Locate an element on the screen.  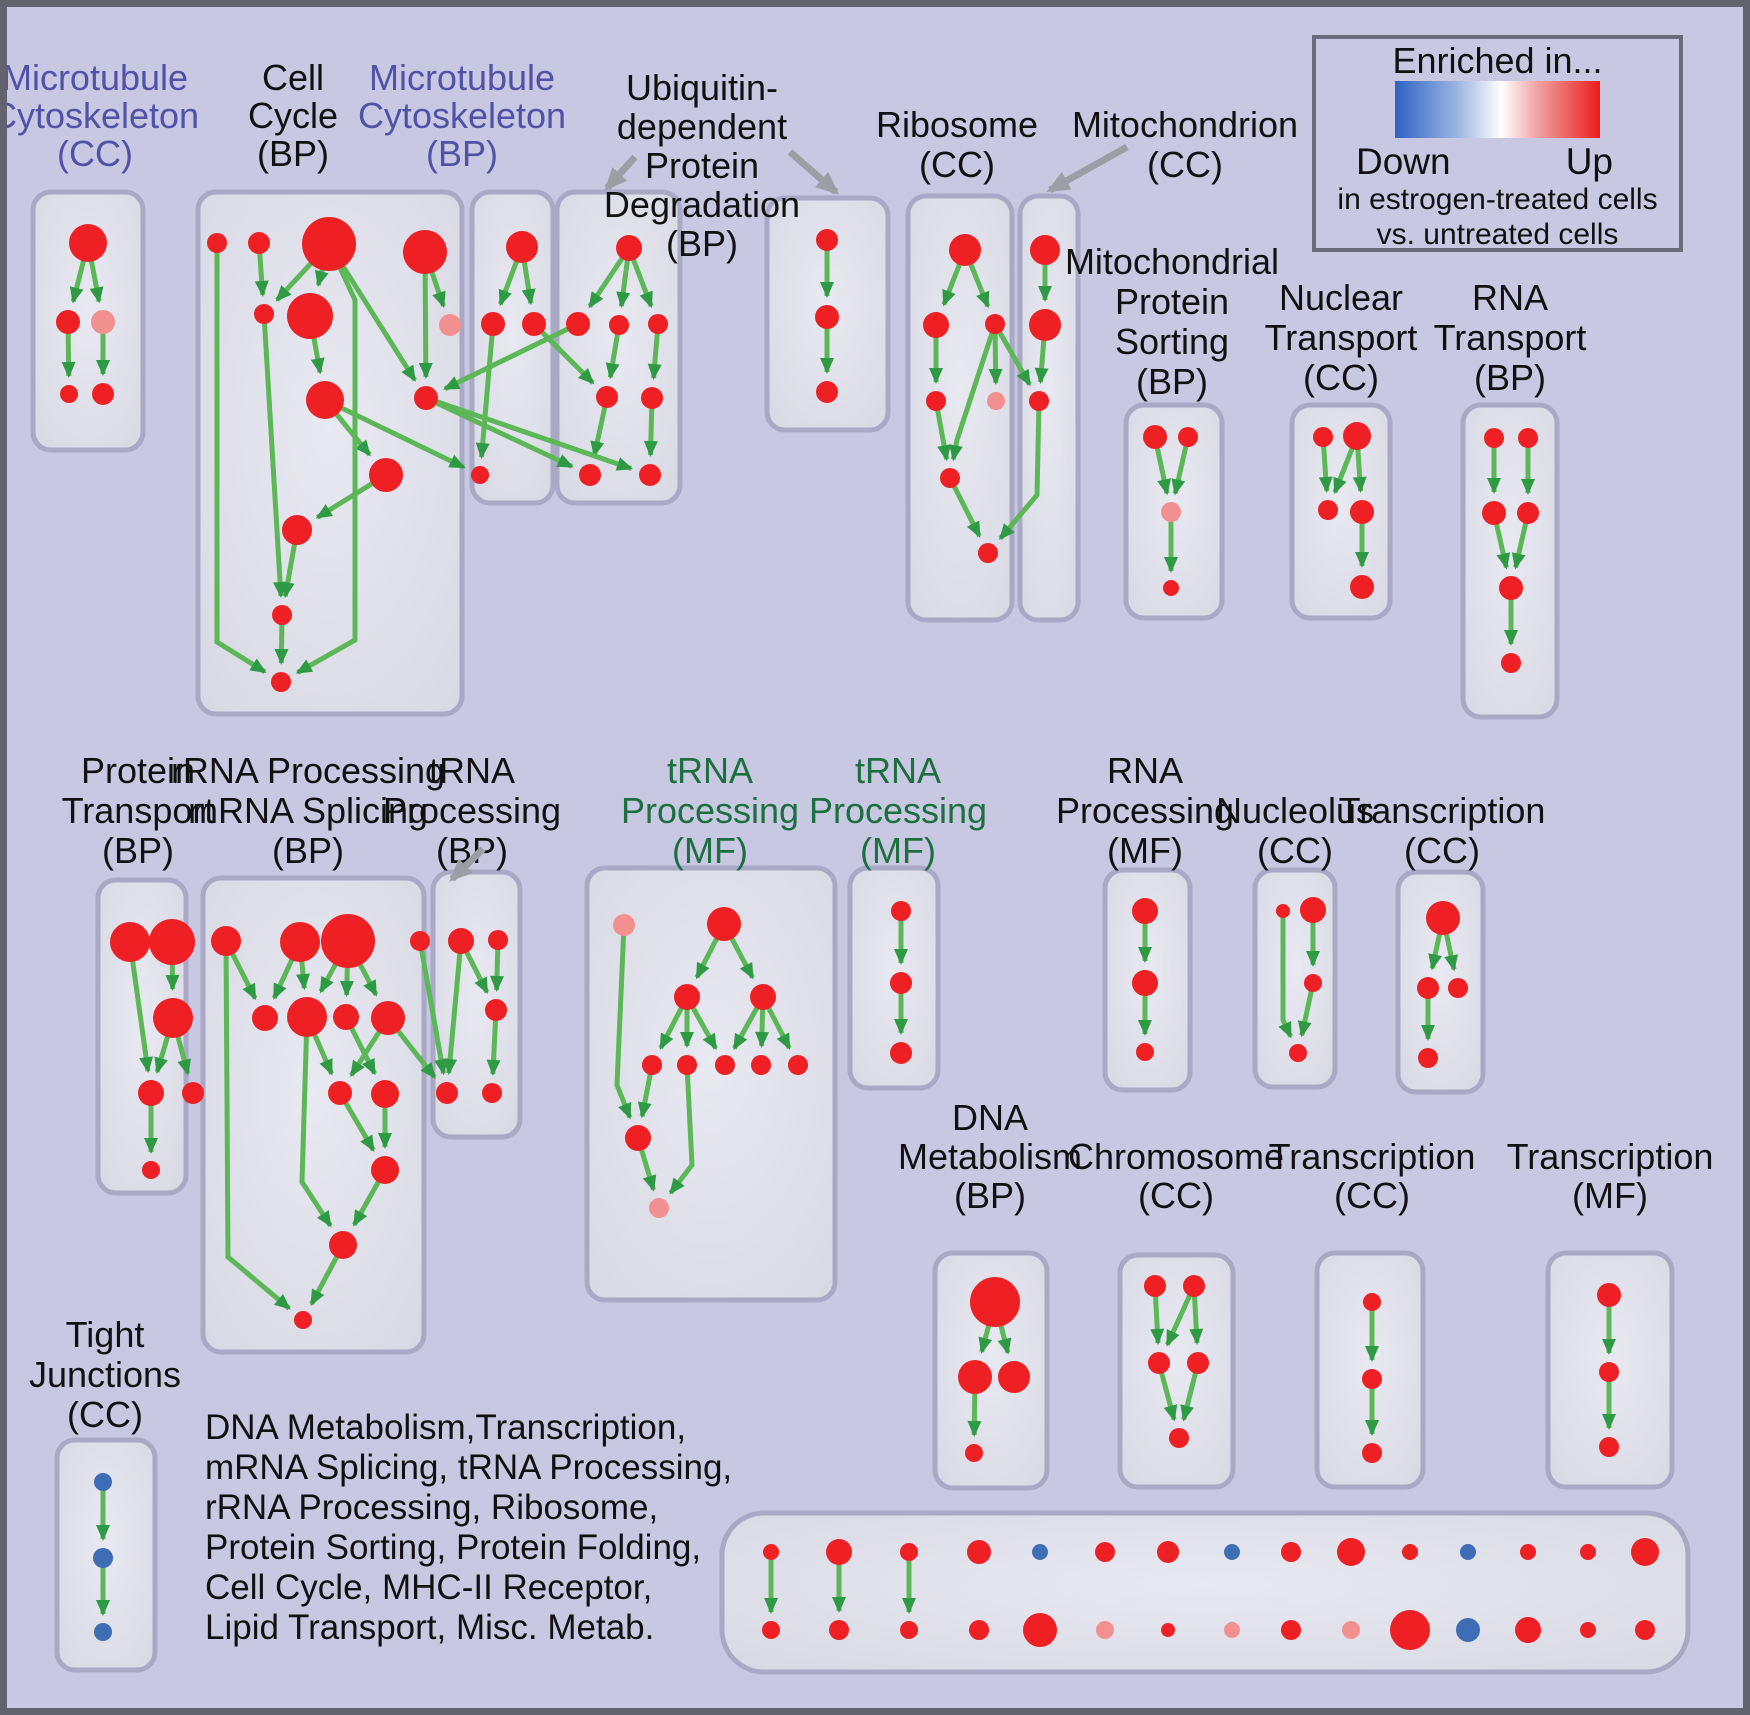
group-label-mito: Mitochondrion is located at coordinates (1185, 124).